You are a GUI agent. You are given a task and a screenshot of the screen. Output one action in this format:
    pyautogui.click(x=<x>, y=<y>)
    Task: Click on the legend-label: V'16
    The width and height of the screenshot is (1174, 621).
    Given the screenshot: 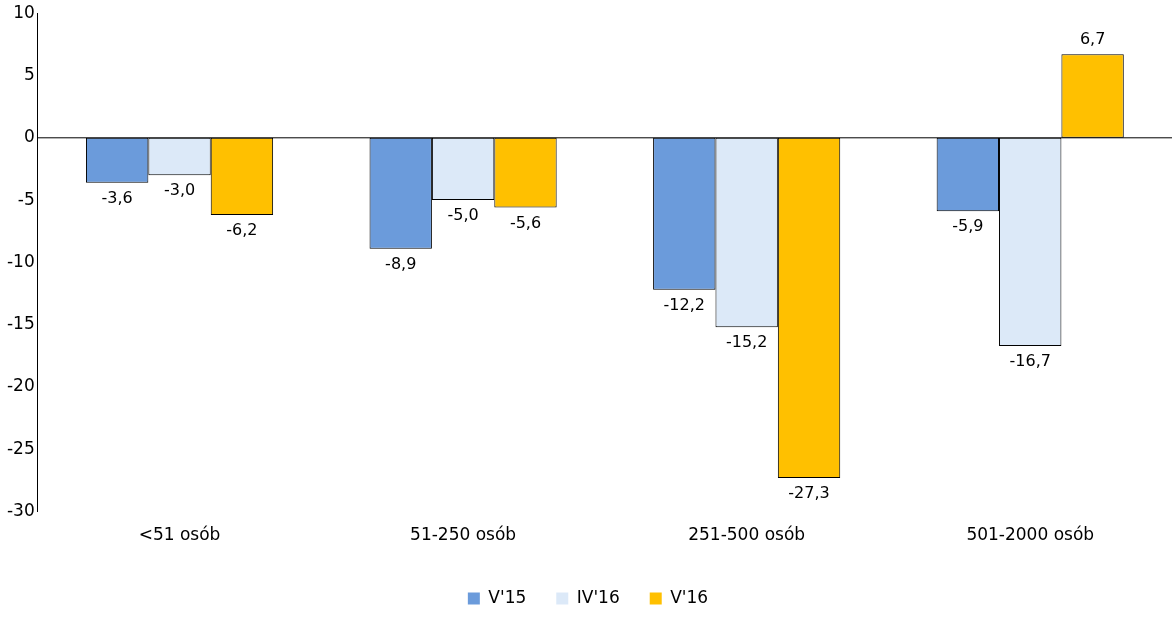 What is the action you would take?
    pyautogui.click(x=689, y=596)
    